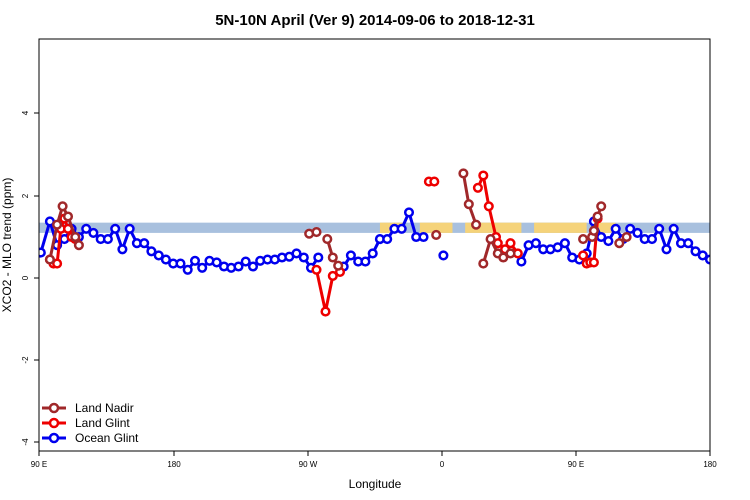 The width and height of the screenshot is (750, 500). I want to click on series-line, so click(469, 199).